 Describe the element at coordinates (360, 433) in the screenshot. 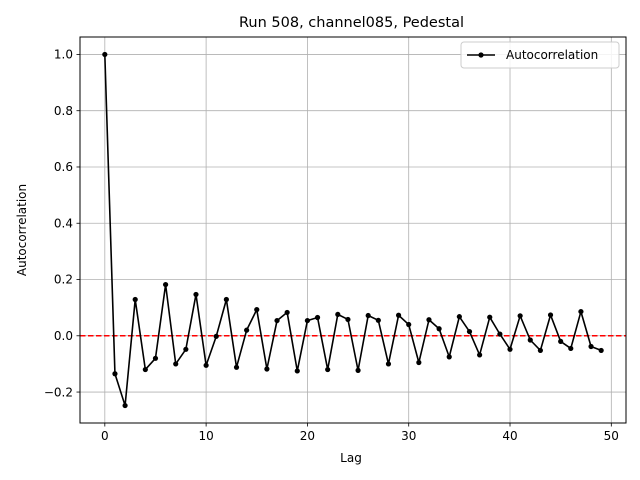

I see `x-axis: 0 10 20 30 40 50` at that location.